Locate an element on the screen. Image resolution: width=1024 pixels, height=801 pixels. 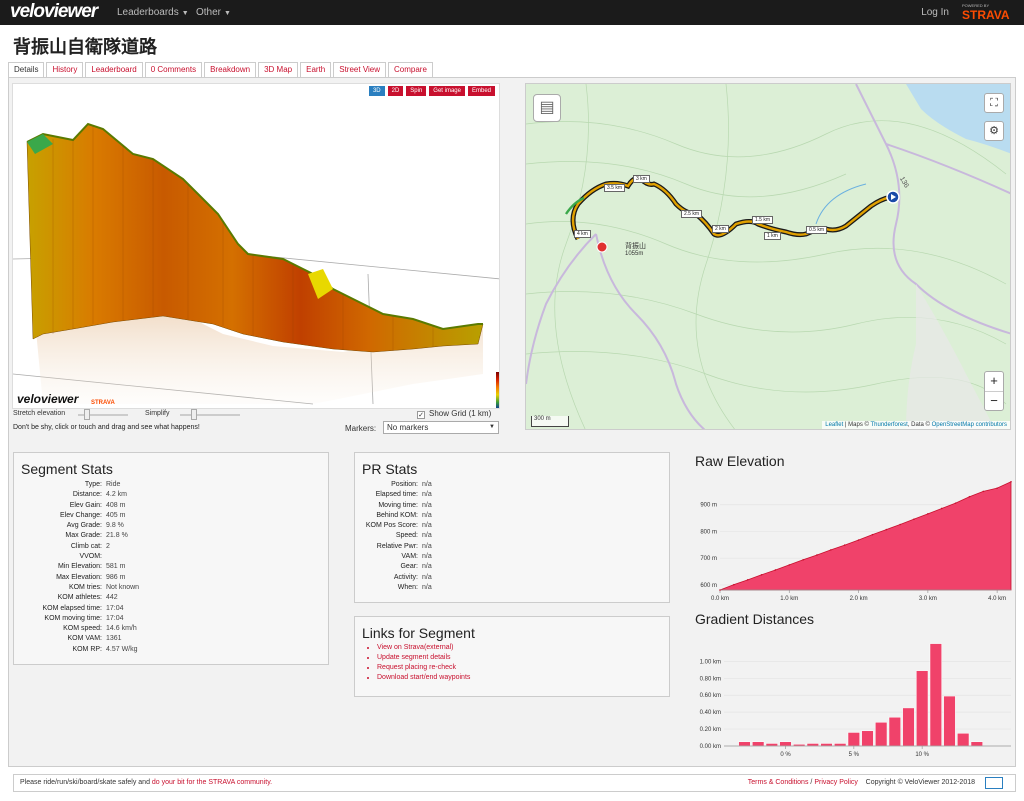
segment-stat-row: KOM elapsed time: 17:04 is located at coordinates (76, 609).